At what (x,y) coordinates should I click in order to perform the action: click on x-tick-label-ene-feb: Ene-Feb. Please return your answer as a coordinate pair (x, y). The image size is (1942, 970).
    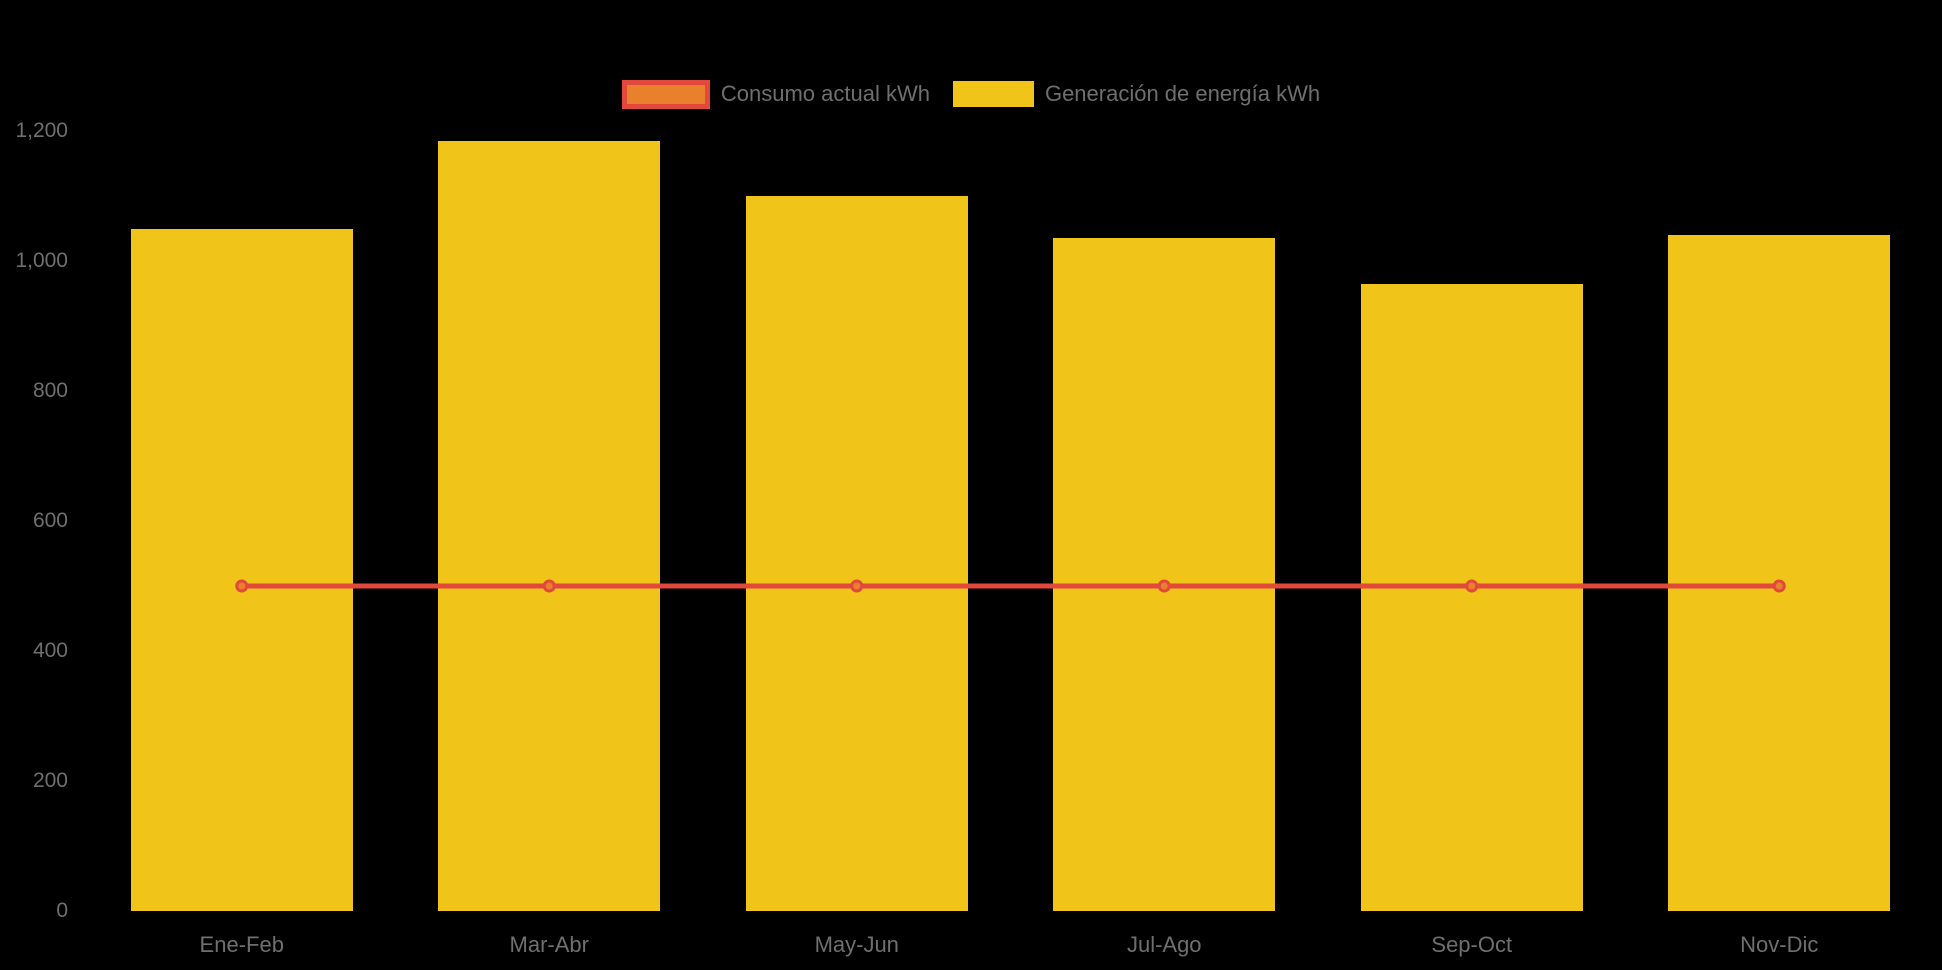
    Looking at the image, I should click on (241, 944).